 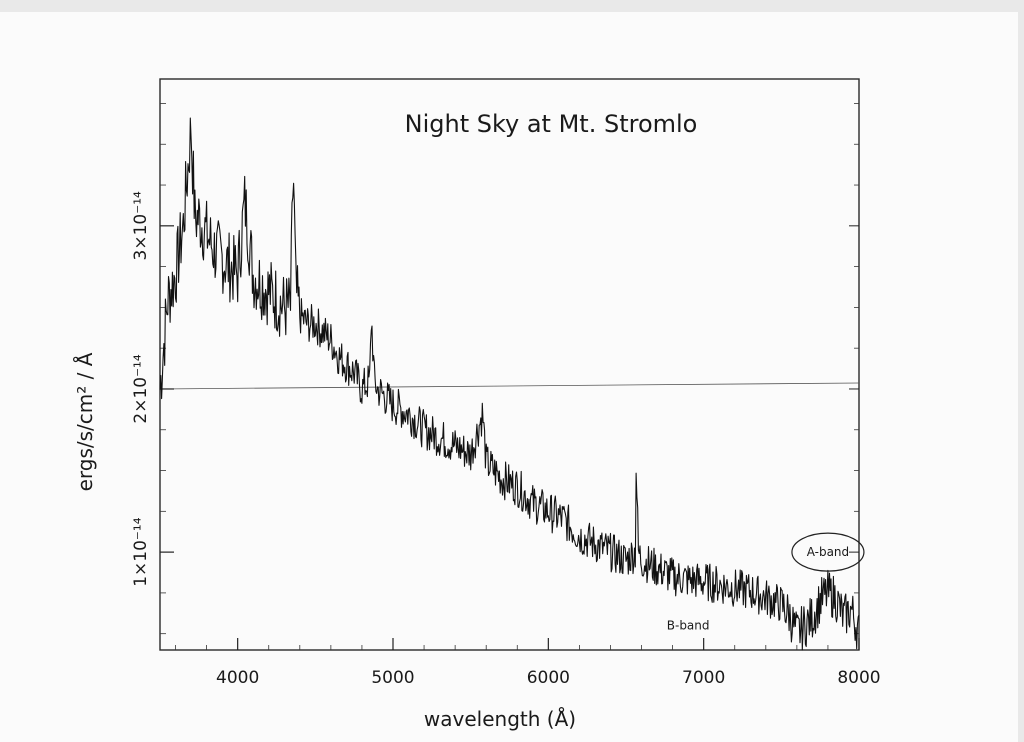 What do you see at coordinates (500, 719) in the screenshot?
I see `x-axis-label: wavelength (Å)` at bounding box center [500, 719].